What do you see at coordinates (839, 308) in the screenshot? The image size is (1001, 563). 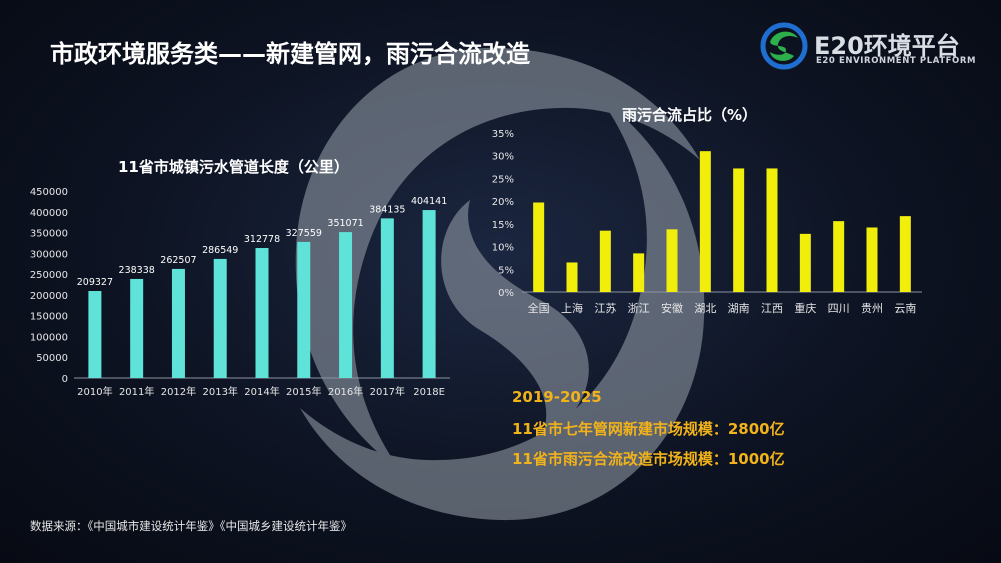 I see `x-tick-label: 四川` at bounding box center [839, 308].